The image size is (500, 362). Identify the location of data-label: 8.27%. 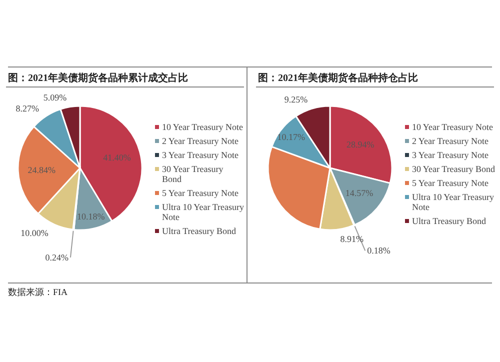
(28, 108).